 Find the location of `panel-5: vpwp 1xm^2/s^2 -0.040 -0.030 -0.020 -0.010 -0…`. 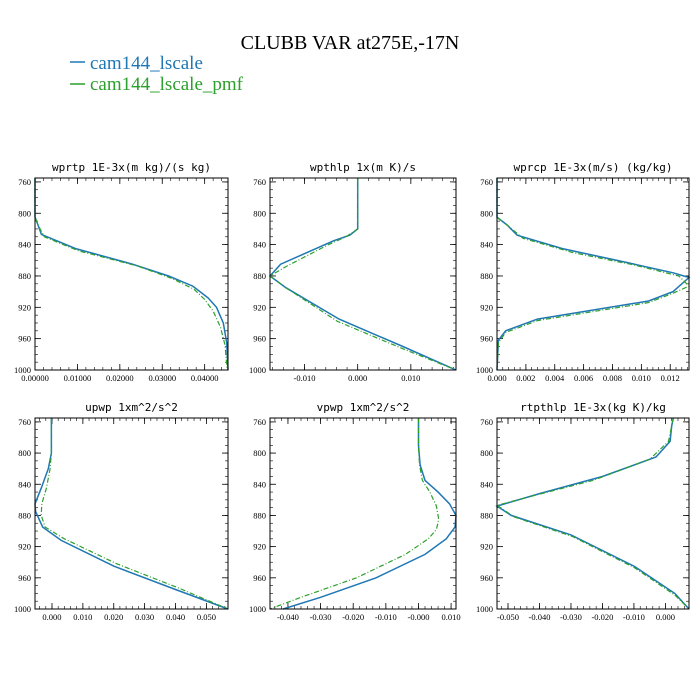

panel-5: vpwp 1xm^2/s^2 -0.040 -0.030 -0.020 -0.010 -0… is located at coordinates (355, 511).